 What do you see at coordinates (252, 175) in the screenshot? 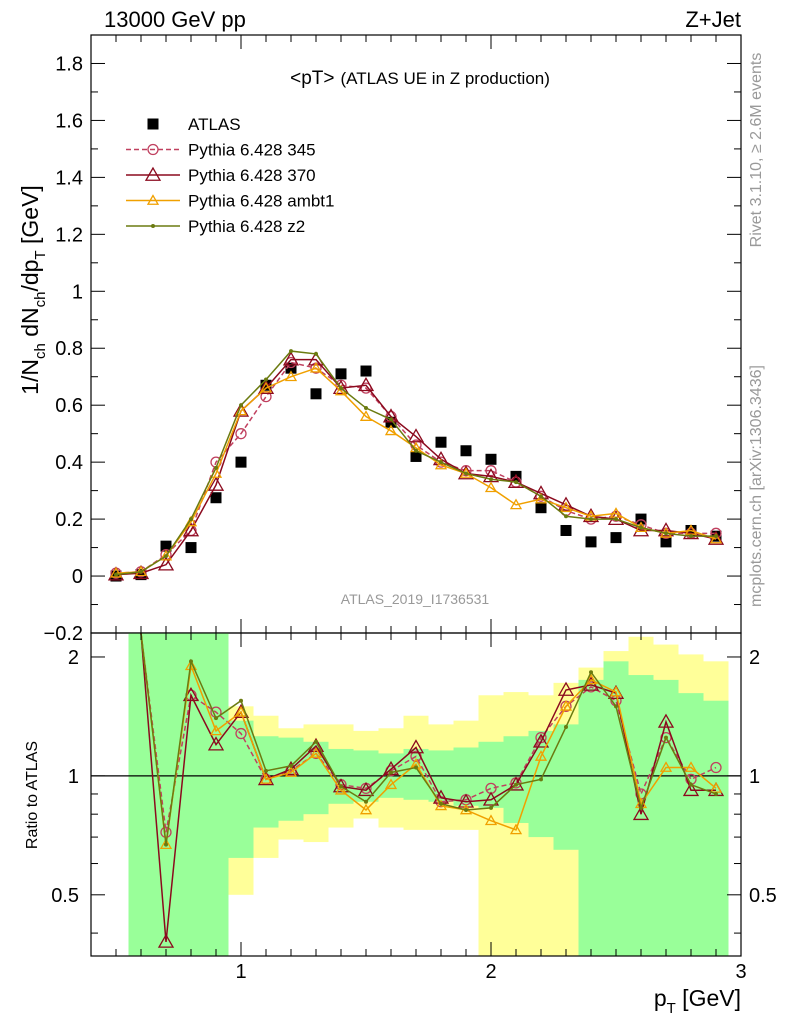
I see `legend-label-p370: Pythia 6.428 370` at bounding box center [252, 175].